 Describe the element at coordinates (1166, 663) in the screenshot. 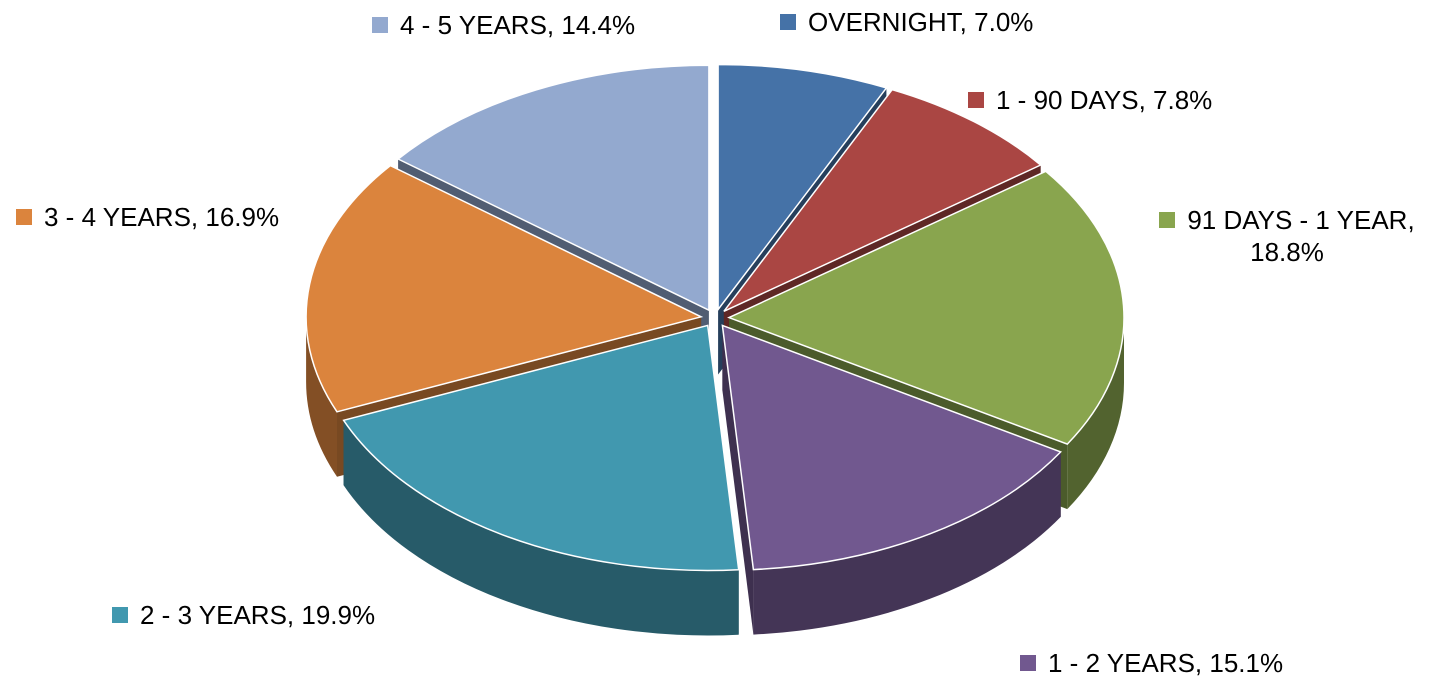

I see `label-text: 1 - 2 YEARS, 15.1%` at that location.